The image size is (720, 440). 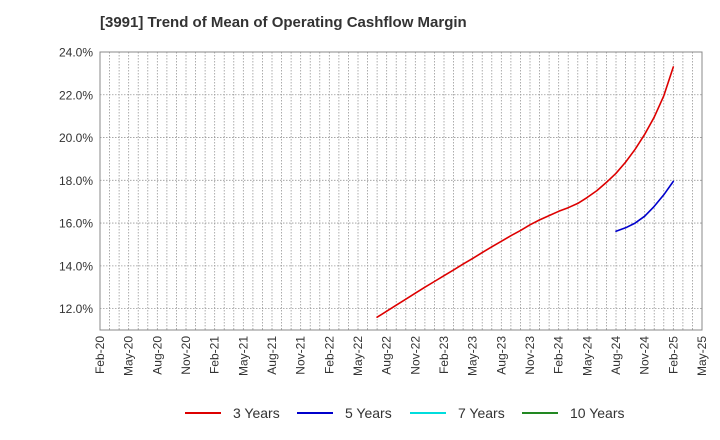 What do you see at coordinates (329, 355) in the screenshot?
I see `x-tick-label: Feb-22` at bounding box center [329, 355].